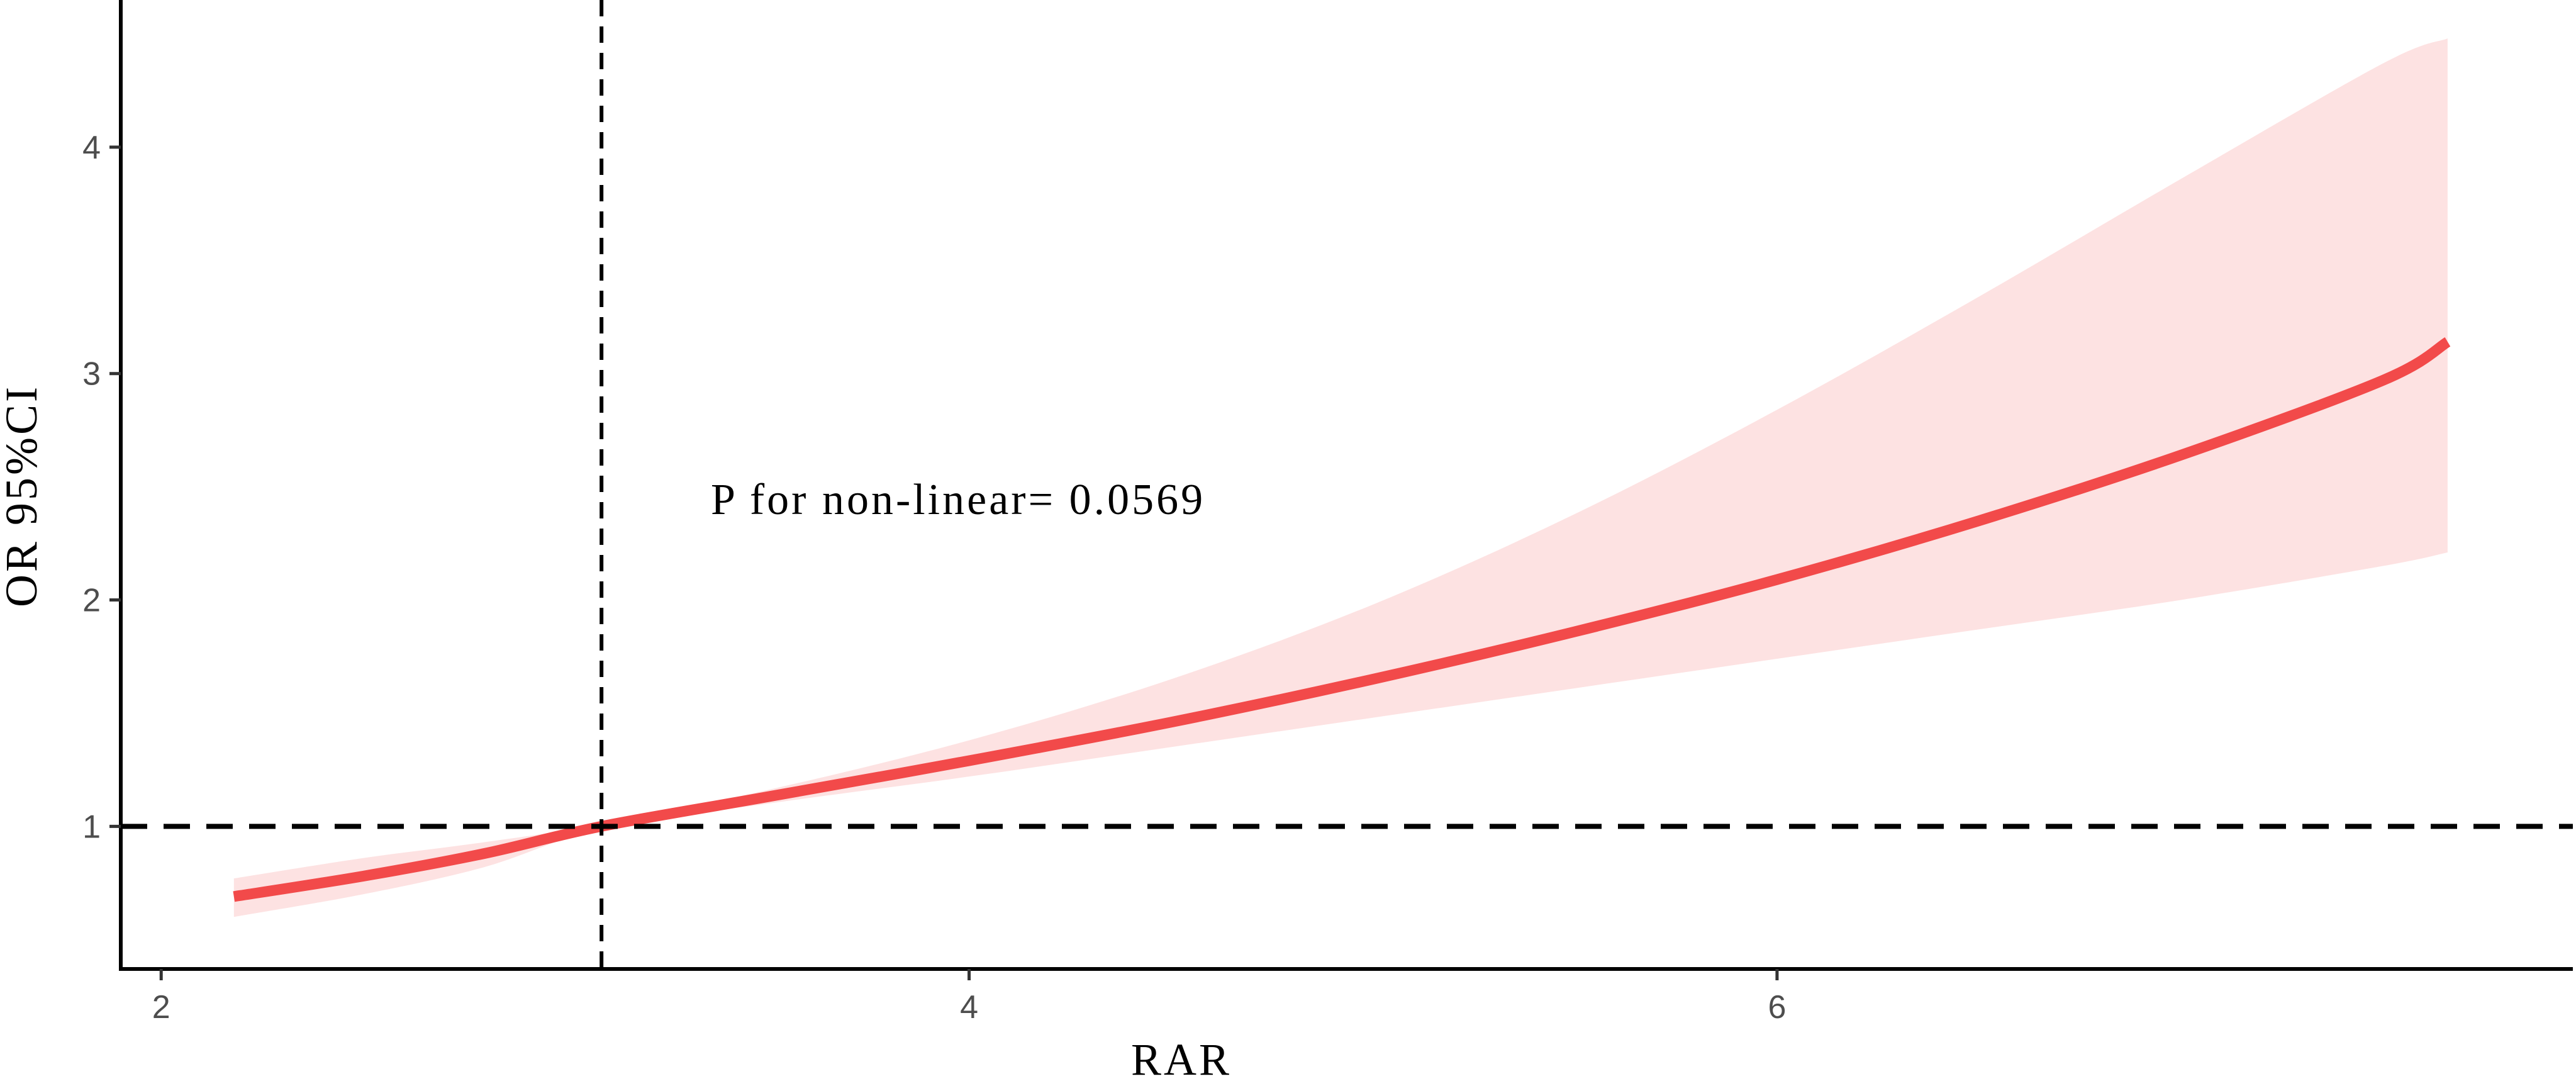 This screenshot has height=1086, width=2576. I want to click on x-tick-label: 4, so click(969, 1007).